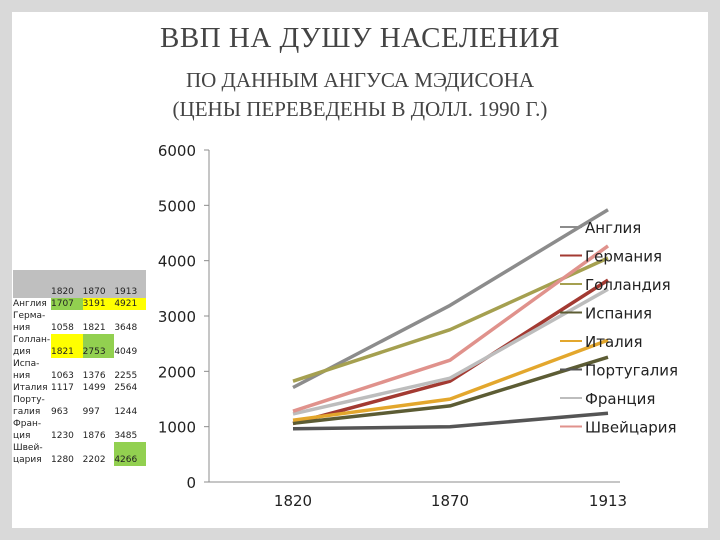  What do you see at coordinates (177, 372) in the screenshot?
I see `y-tick-label: 2000` at bounding box center [177, 372].